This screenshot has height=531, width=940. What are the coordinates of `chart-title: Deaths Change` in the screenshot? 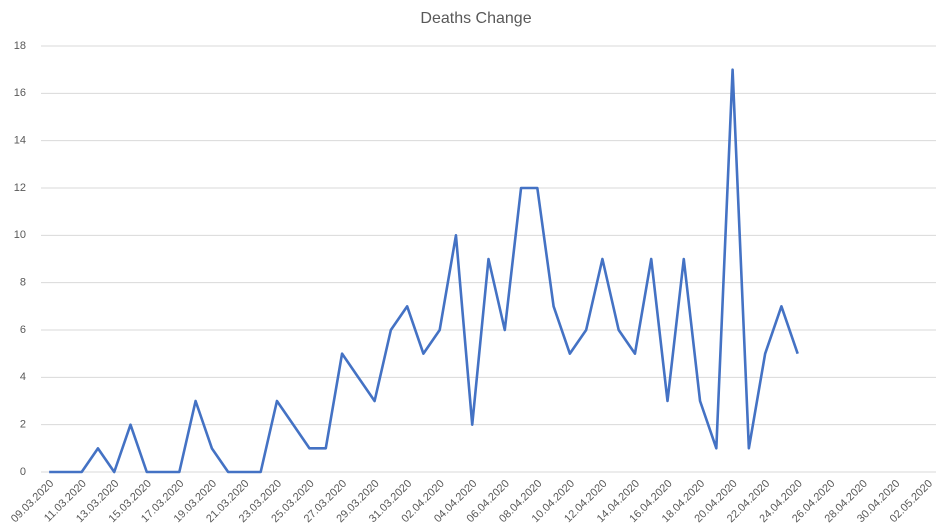 It's located at (475, 18).